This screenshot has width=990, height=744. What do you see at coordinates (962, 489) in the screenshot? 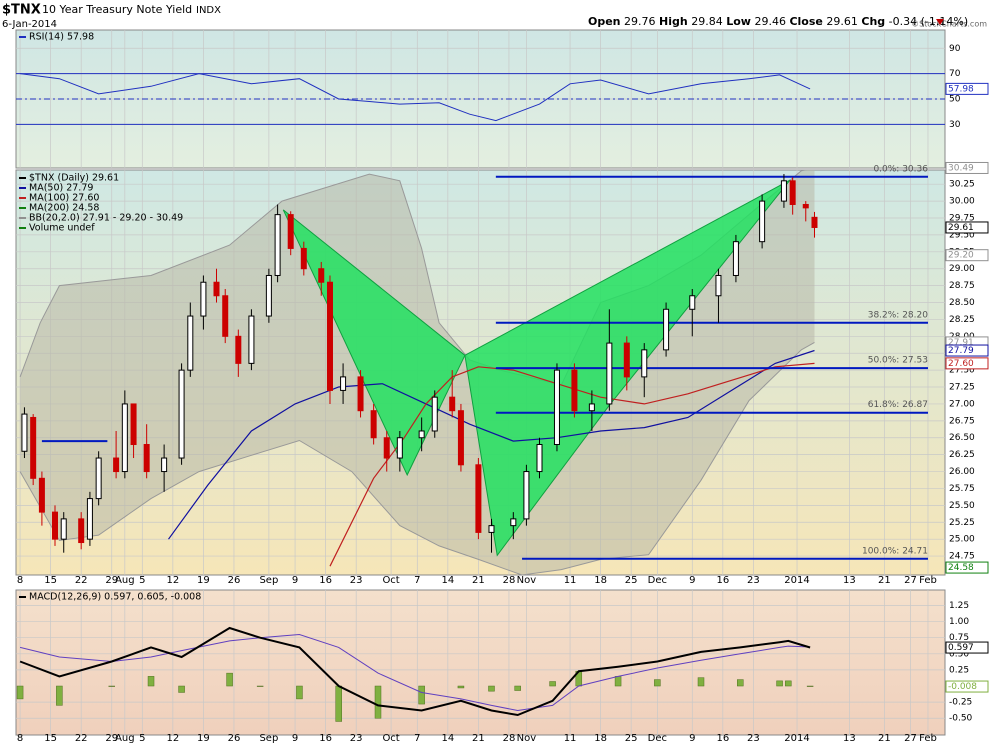
I see `y-tick-label: 25.75` at bounding box center [962, 489].